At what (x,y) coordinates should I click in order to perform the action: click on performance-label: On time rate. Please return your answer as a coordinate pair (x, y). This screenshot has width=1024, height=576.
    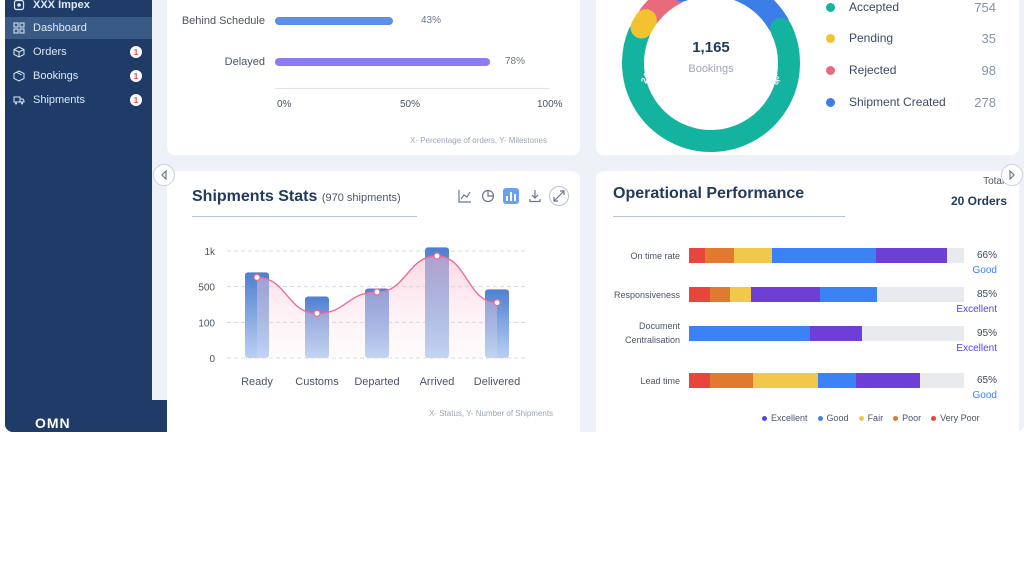
    Looking at the image, I should click on (655, 256).